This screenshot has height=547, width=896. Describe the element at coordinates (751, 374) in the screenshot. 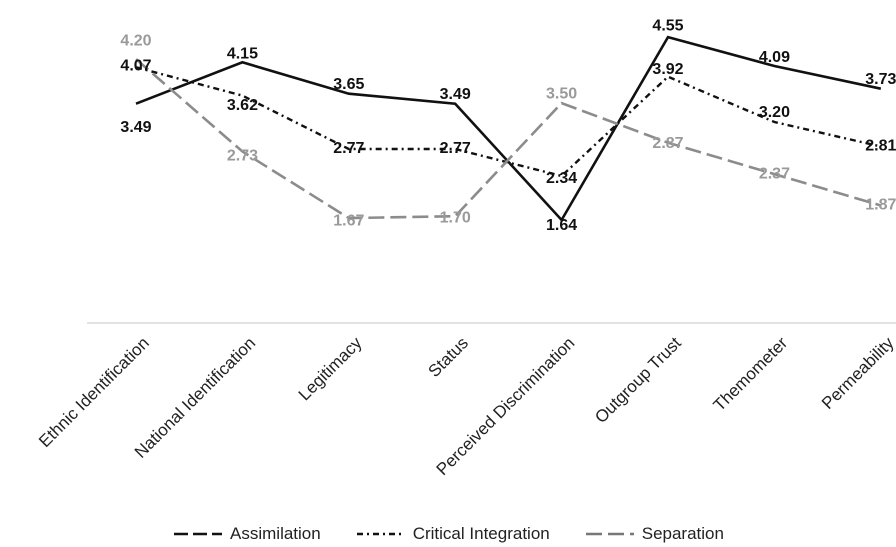

I see `x-tick-label-6: Themometer` at that location.